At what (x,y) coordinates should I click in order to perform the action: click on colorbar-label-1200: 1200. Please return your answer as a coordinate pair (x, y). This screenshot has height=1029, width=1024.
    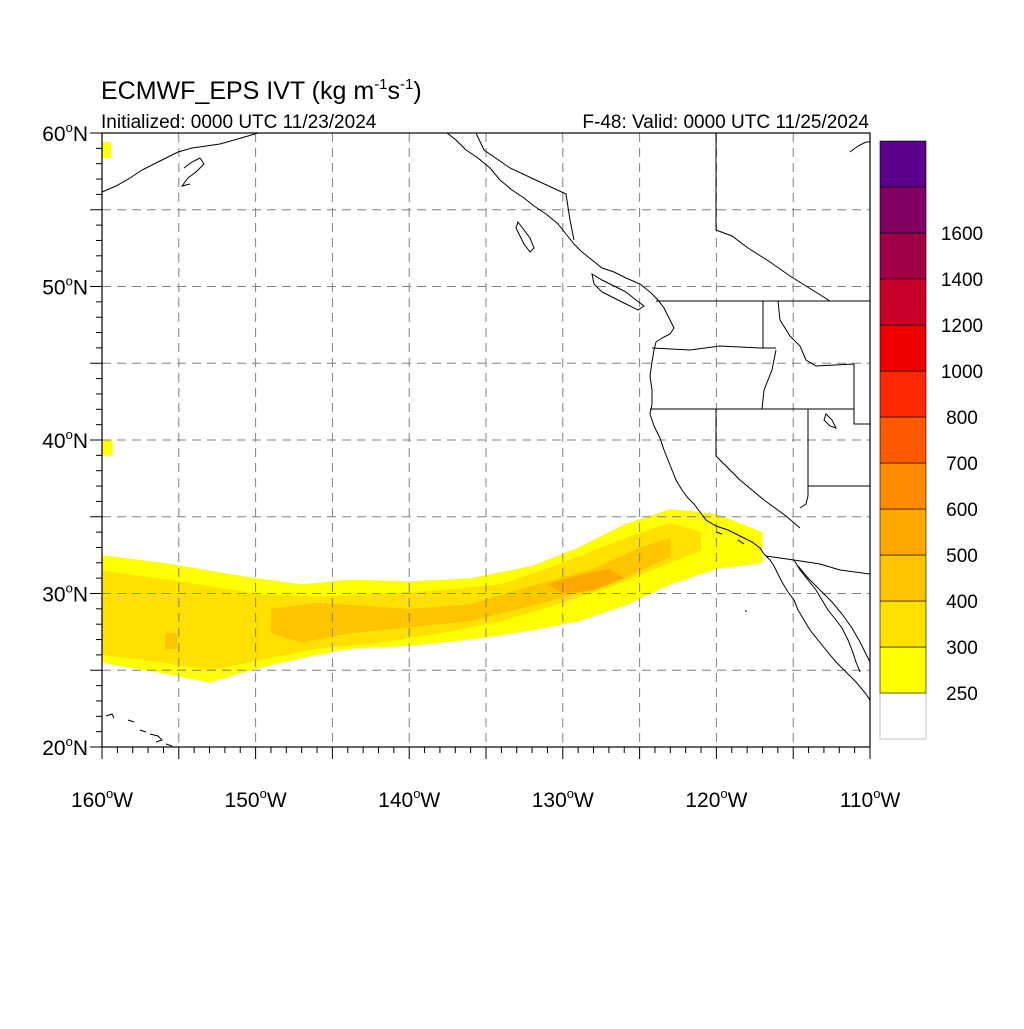
    Looking at the image, I should click on (962, 326).